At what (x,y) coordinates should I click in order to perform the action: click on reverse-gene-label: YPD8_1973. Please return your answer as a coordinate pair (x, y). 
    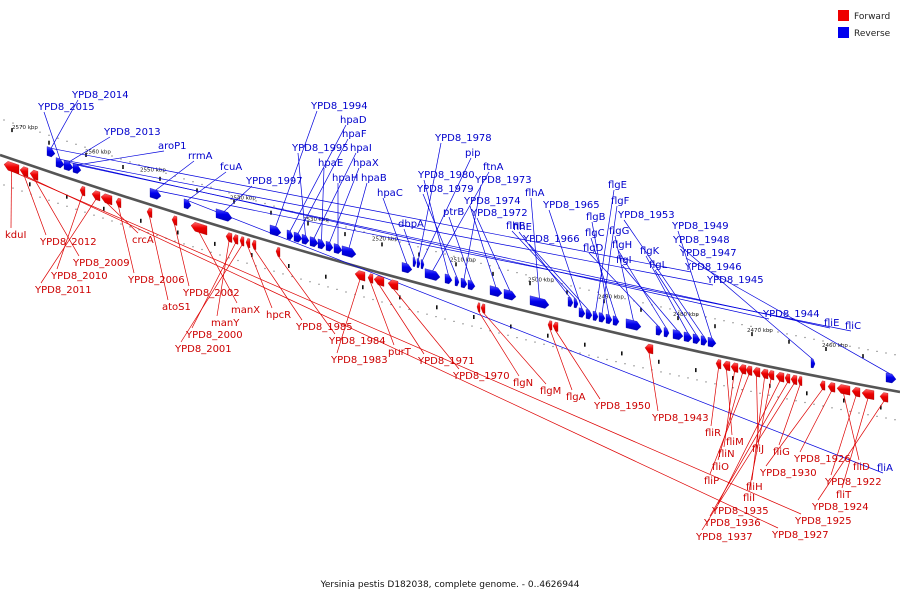
    Looking at the image, I should click on (503, 180).